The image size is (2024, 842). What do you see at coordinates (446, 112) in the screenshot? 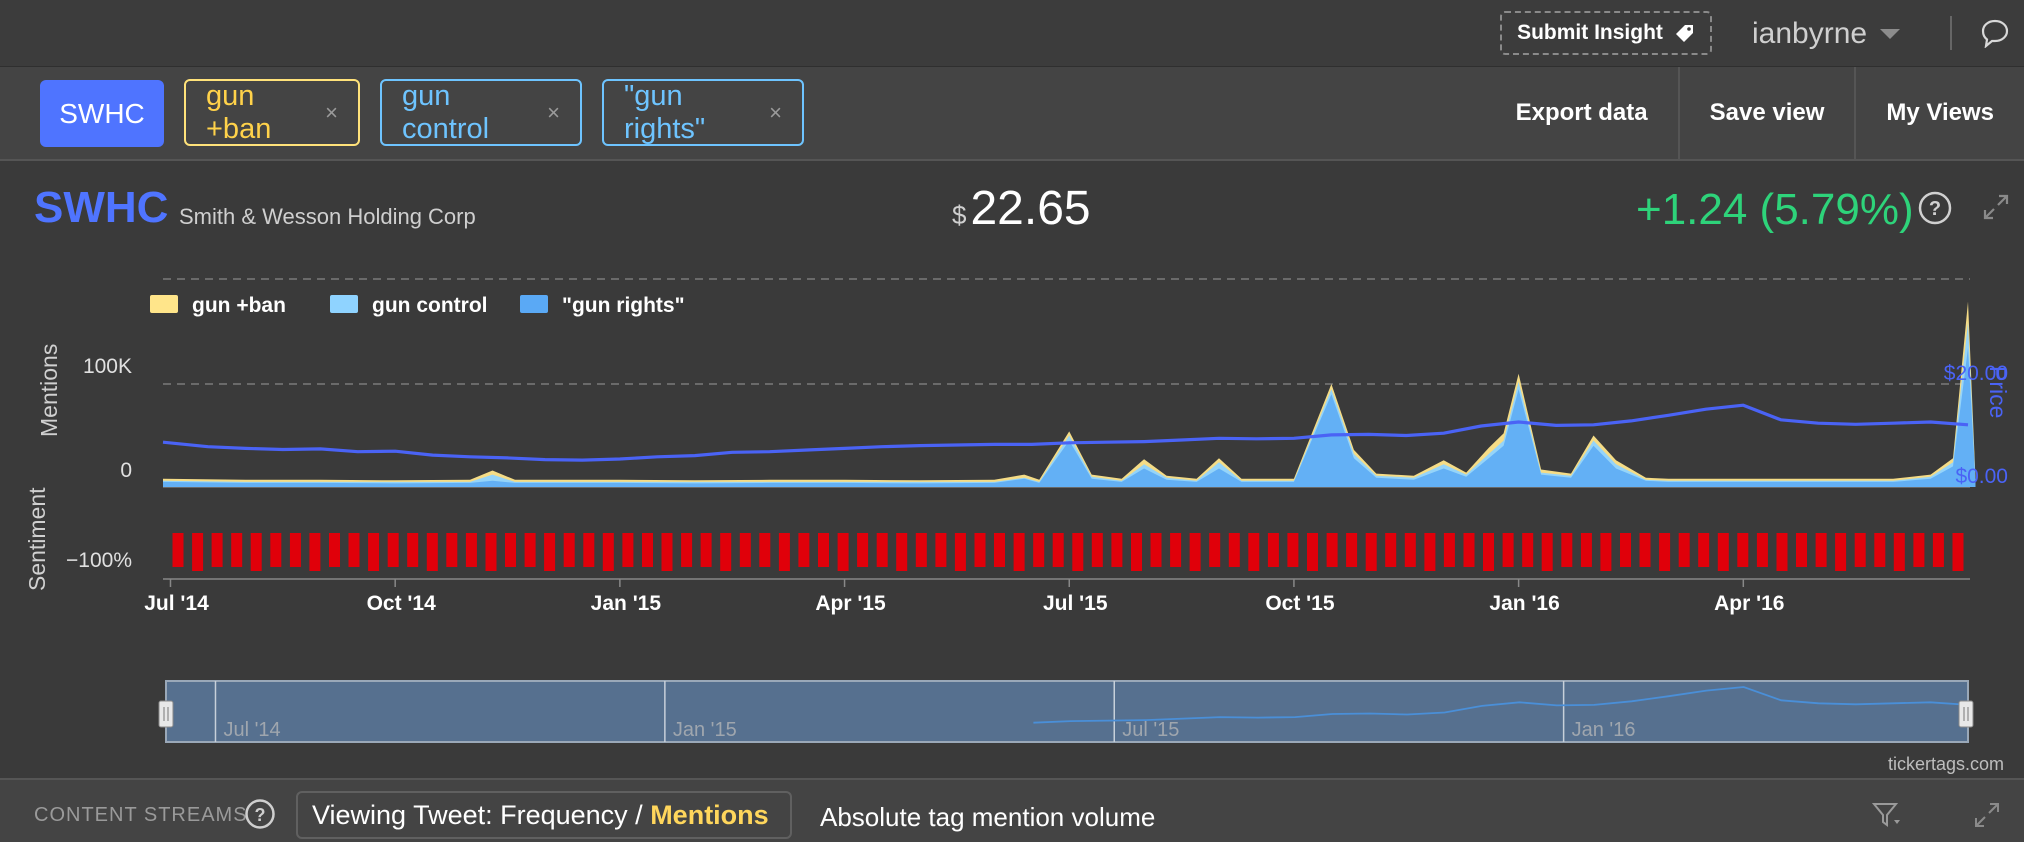
I see `tag-label: gun control` at bounding box center [446, 112].